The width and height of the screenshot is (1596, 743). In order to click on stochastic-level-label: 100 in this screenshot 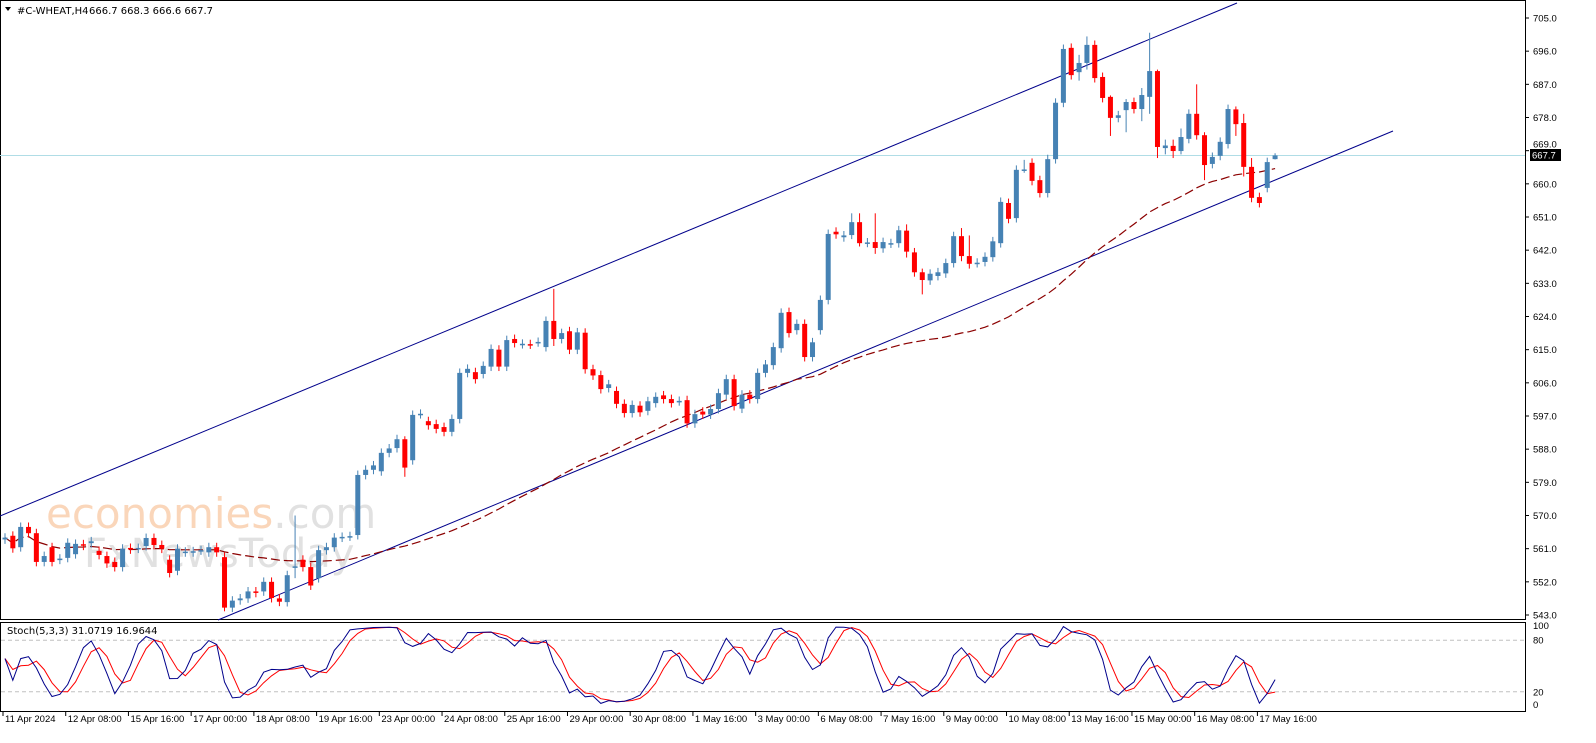, I will do `click(1541, 626)`.